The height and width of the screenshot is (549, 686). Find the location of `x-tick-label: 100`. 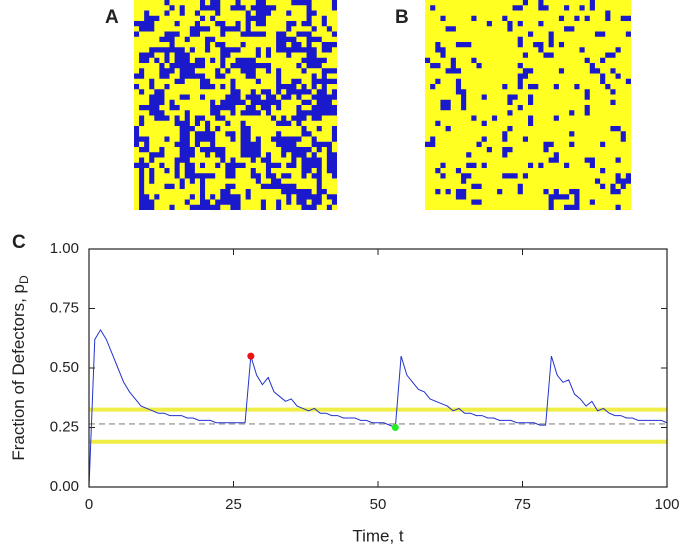

x-tick-label: 100 is located at coordinates (666, 504).